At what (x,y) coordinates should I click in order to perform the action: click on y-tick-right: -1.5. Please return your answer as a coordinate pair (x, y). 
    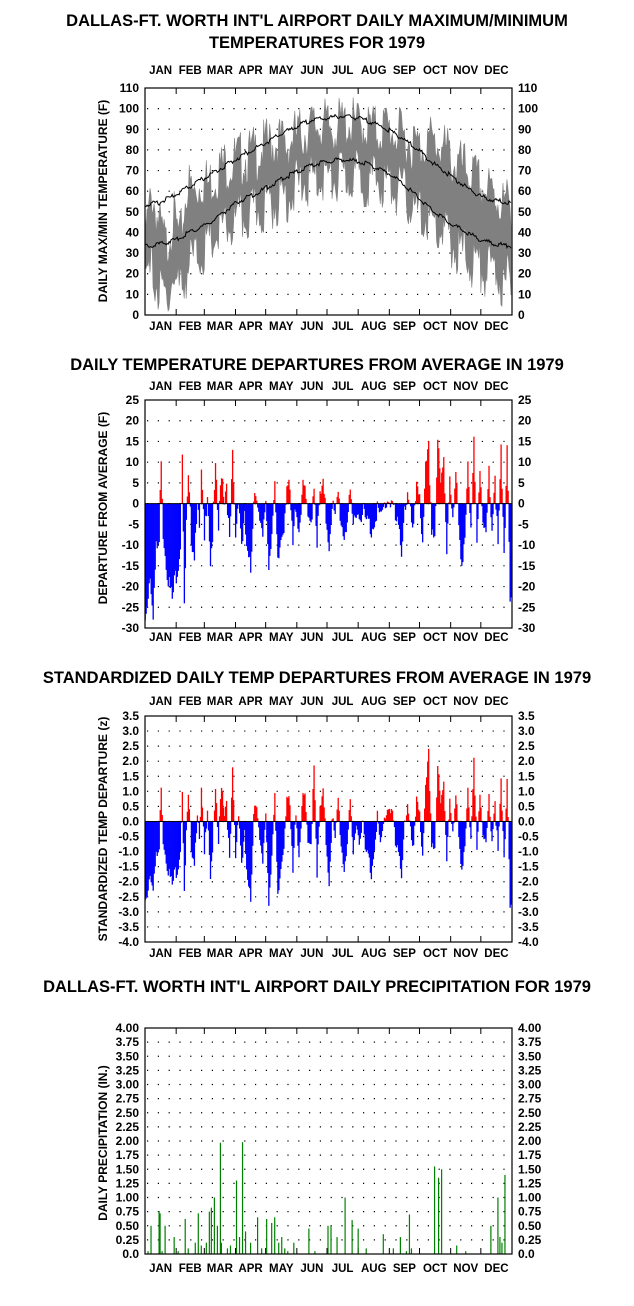
    Looking at the image, I should click on (528, 867).